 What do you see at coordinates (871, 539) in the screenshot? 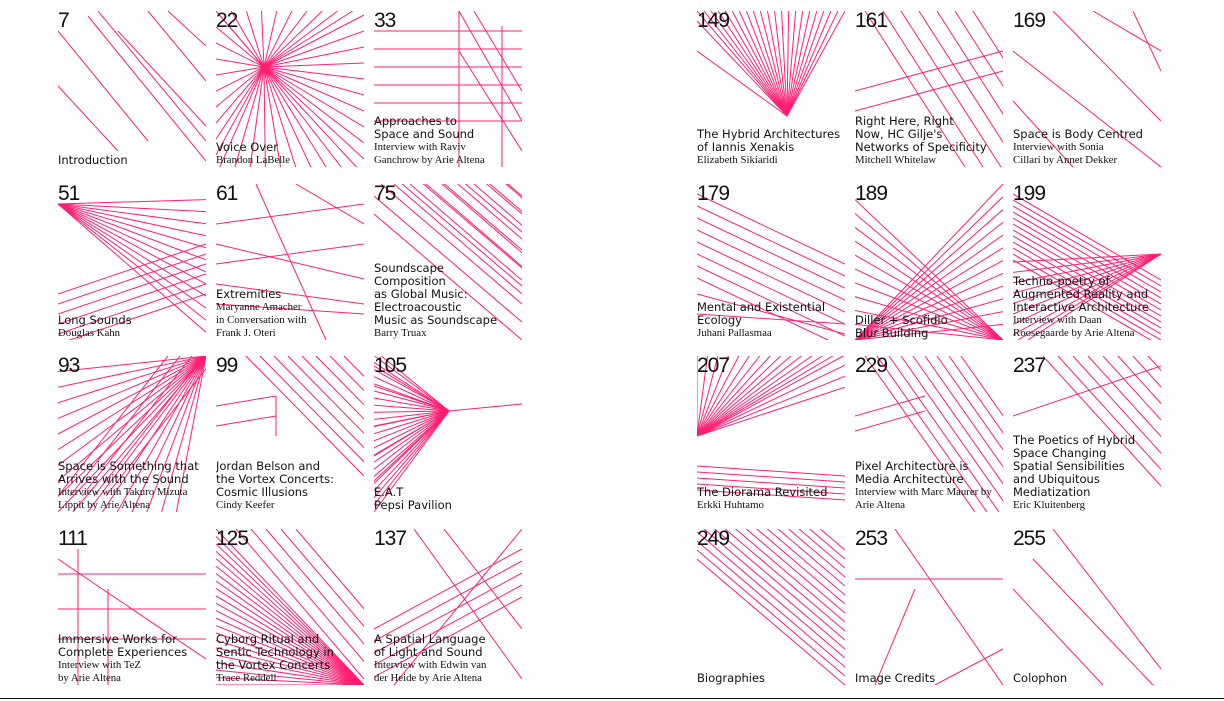
I see `page-number: 253` at bounding box center [871, 539].